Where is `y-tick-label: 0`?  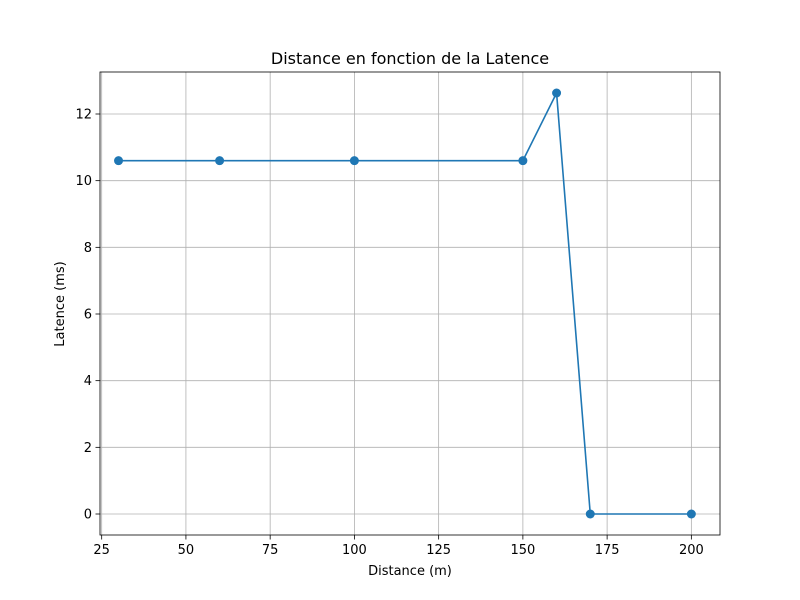 y-tick-label: 0 is located at coordinates (88, 515).